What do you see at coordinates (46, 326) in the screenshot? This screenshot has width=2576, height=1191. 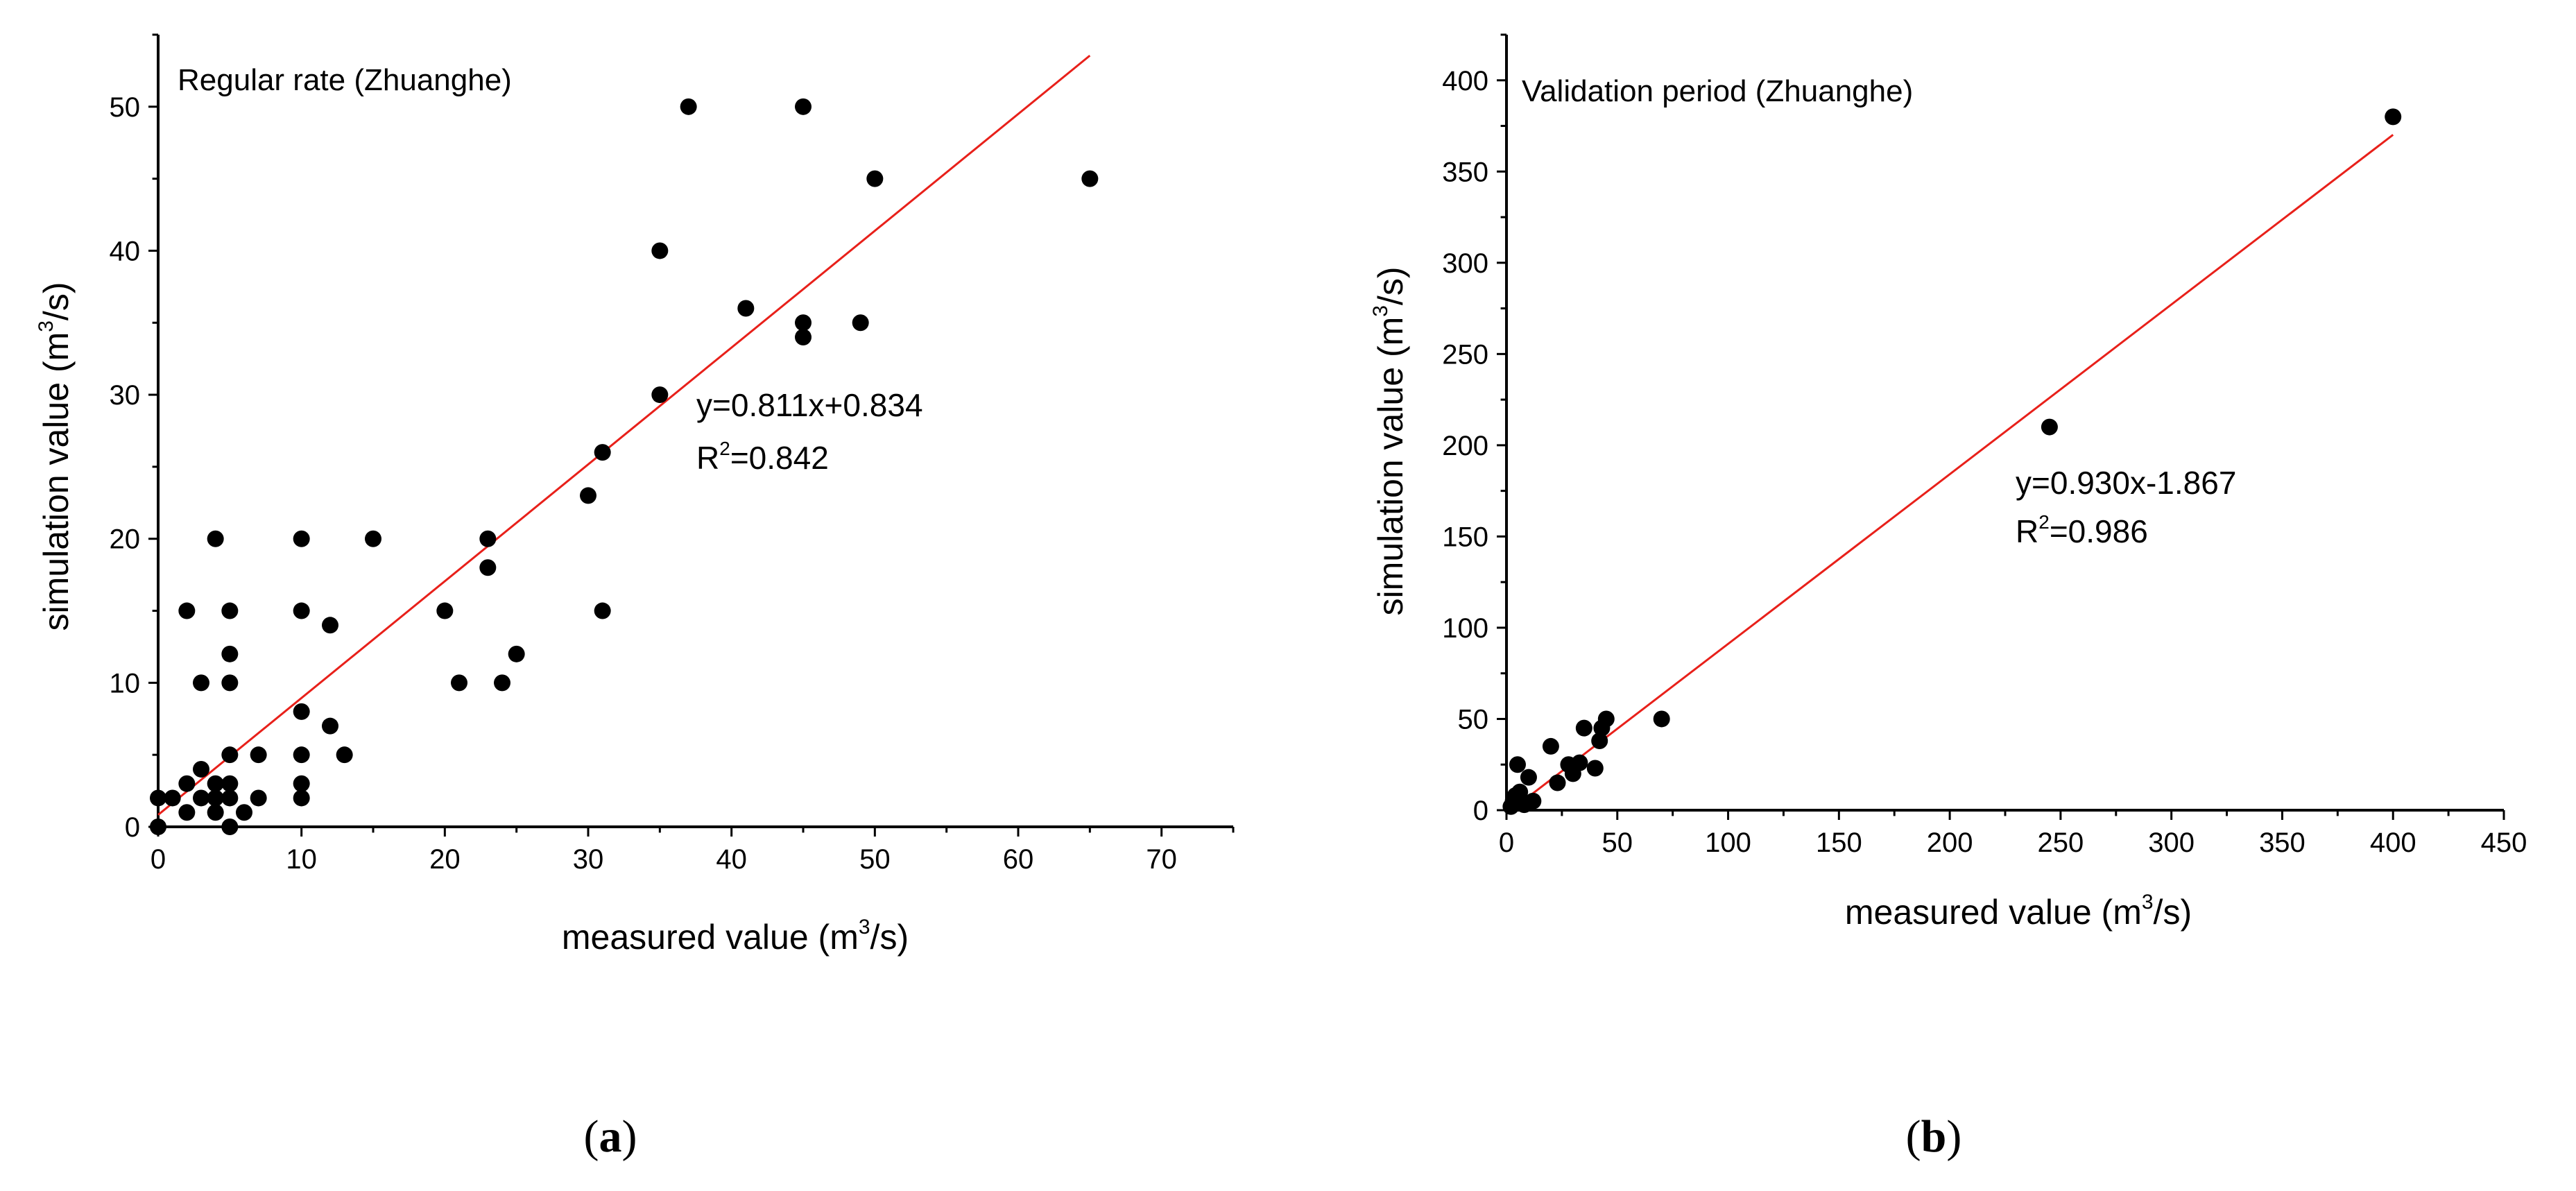 I see `panel-a-ylabel-sup: 3` at bounding box center [46, 326].